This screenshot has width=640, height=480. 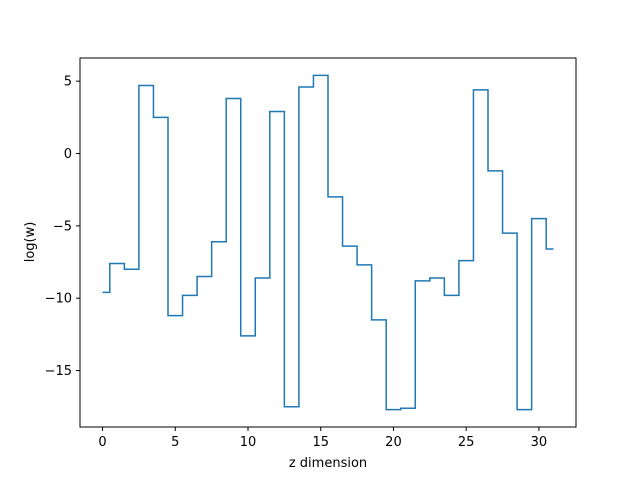 I want to click on x-tick-label: 30, so click(x=539, y=442).